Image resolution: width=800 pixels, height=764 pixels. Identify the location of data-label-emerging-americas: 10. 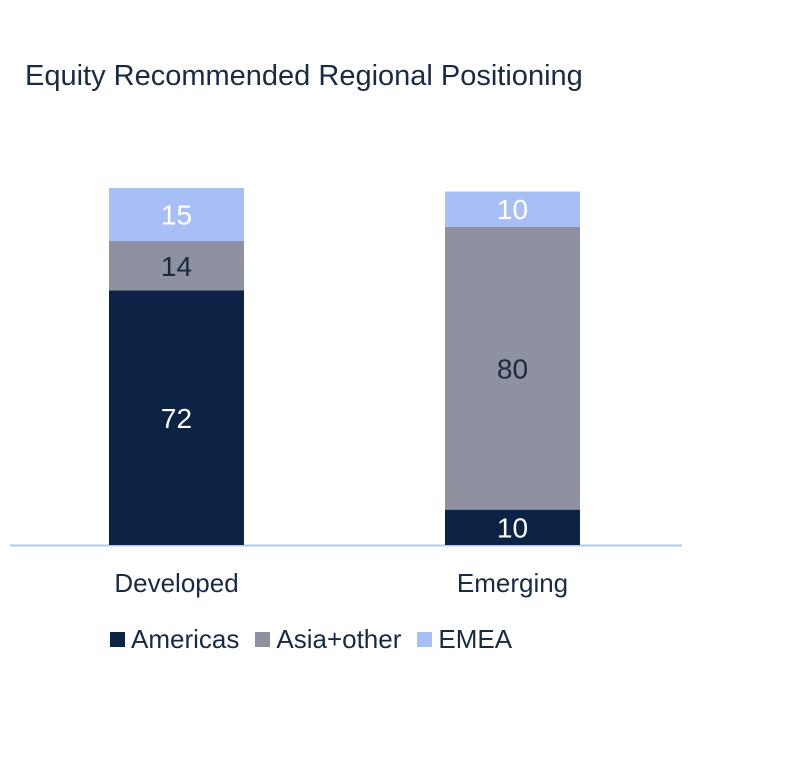
(512, 527).